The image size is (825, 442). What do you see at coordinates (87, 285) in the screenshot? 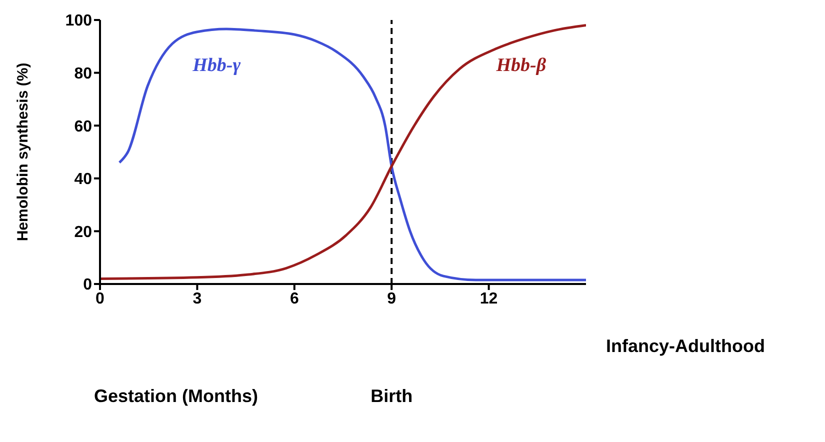
I see `y-tick-label: 0` at bounding box center [87, 285].